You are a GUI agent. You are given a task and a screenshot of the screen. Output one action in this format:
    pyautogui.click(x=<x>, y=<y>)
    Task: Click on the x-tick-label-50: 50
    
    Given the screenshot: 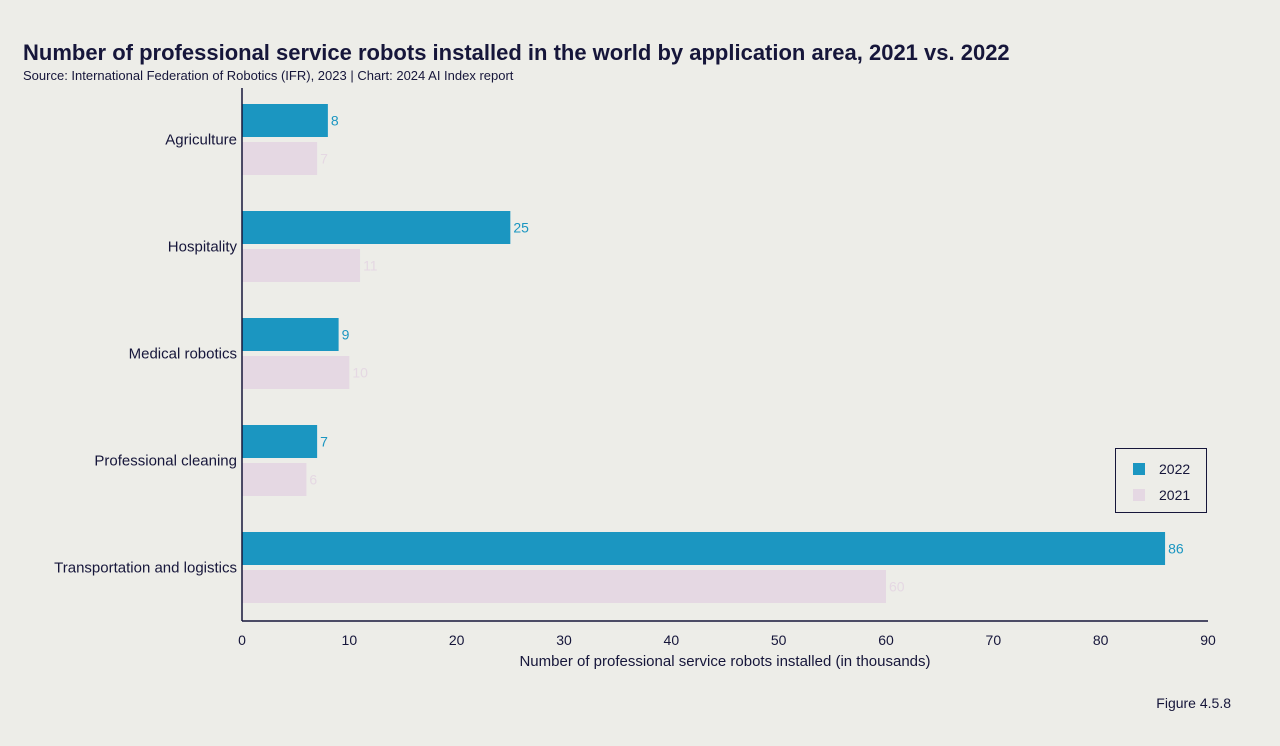 What is the action you would take?
    pyautogui.click(x=779, y=640)
    